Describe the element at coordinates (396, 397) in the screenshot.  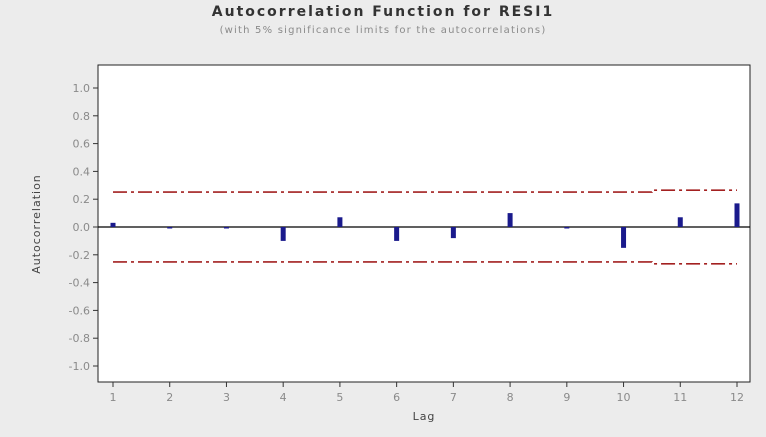
I see `x-tick-label: 6` at that location.